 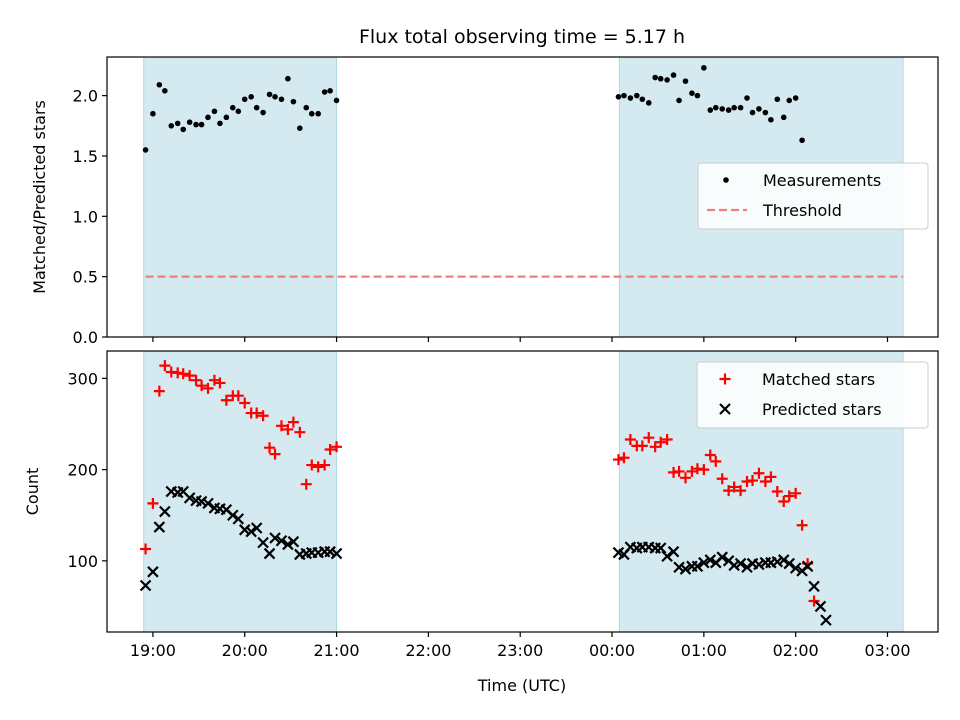 What do you see at coordinates (85, 216) in the screenshot?
I see `y-tick-label: 1.0` at bounding box center [85, 216].